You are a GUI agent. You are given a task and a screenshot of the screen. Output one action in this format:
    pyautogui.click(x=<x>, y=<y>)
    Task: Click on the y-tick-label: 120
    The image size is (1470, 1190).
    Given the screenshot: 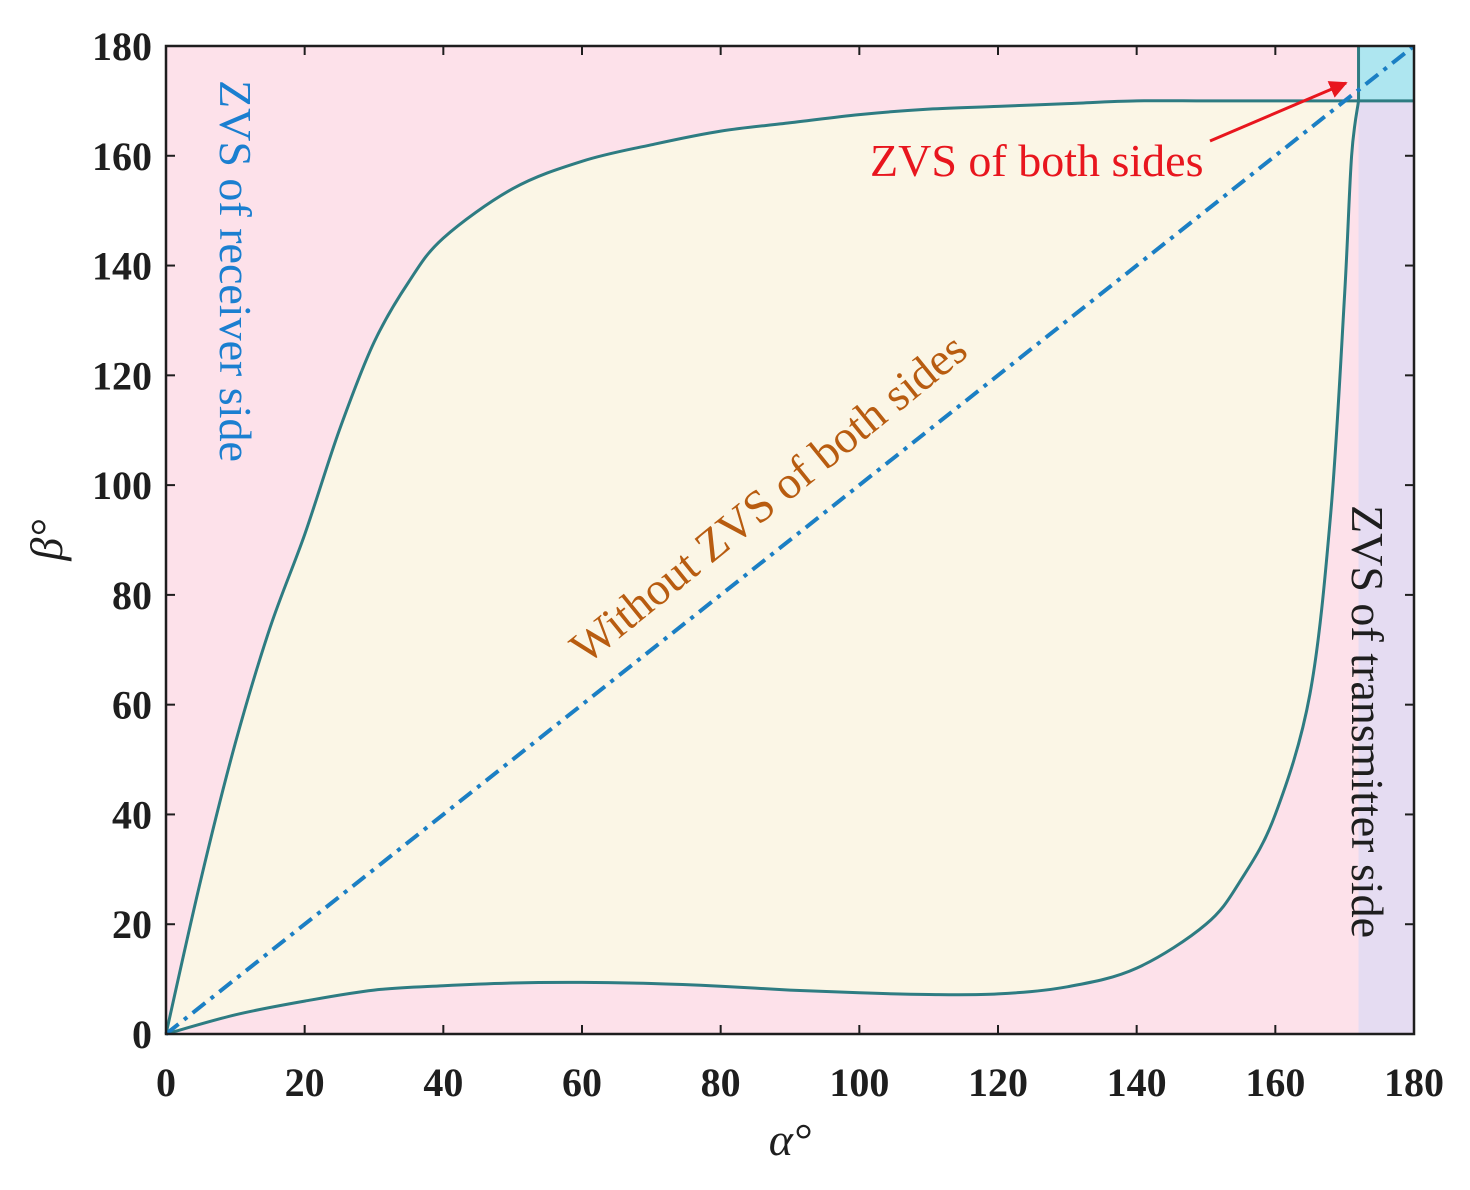 What is the action you would take?
    pyautogui.click(x=122, y=375)
    